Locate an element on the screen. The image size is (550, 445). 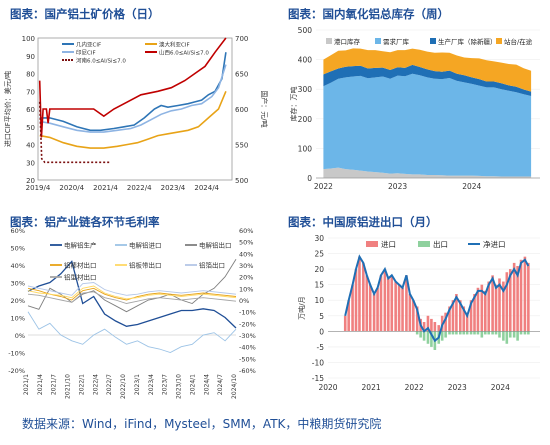
y-tick-label: 25 is located at coordinates (319, 254).